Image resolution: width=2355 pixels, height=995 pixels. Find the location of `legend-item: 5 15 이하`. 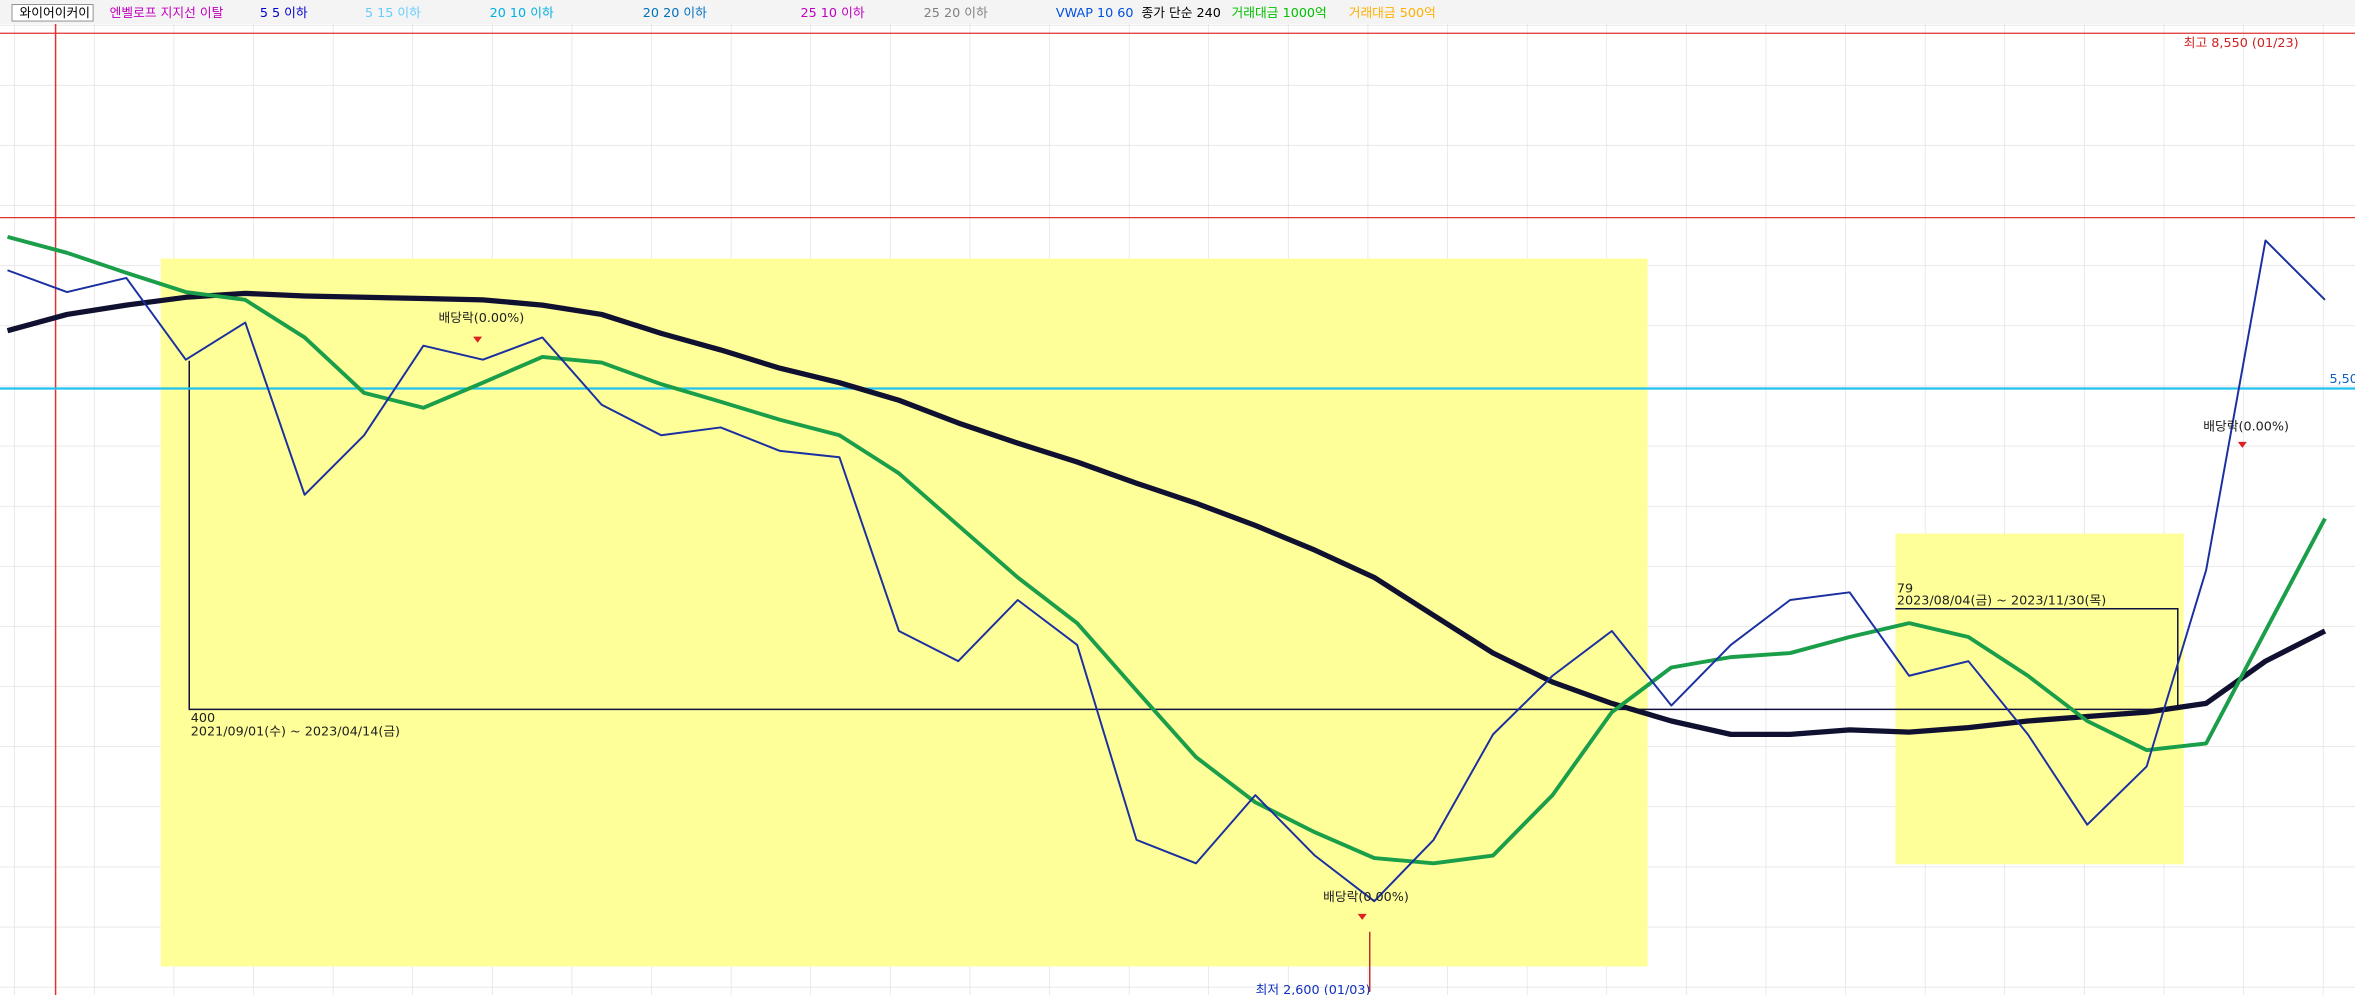

legend-item: 5 15 이하 is located at coordinates (393, 13).